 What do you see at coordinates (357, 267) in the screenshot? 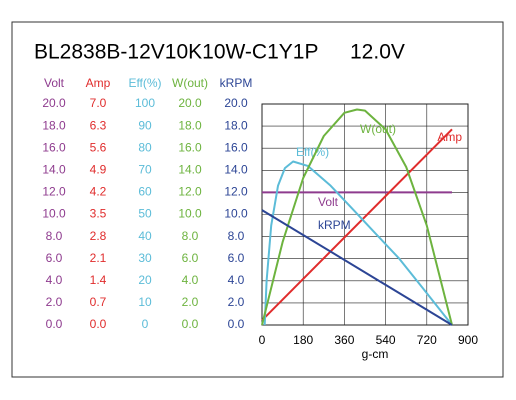
I see `series-line` at bounding box center [357, 267].